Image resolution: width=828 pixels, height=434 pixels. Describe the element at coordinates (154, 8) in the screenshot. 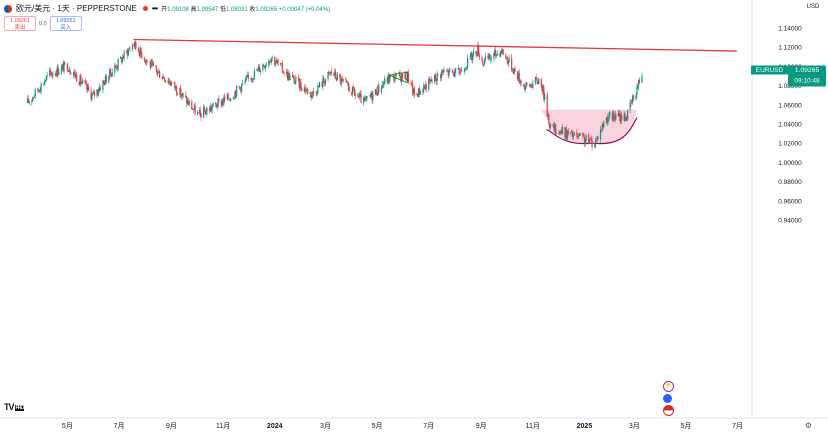

I see `more-icon: •••` at that location.